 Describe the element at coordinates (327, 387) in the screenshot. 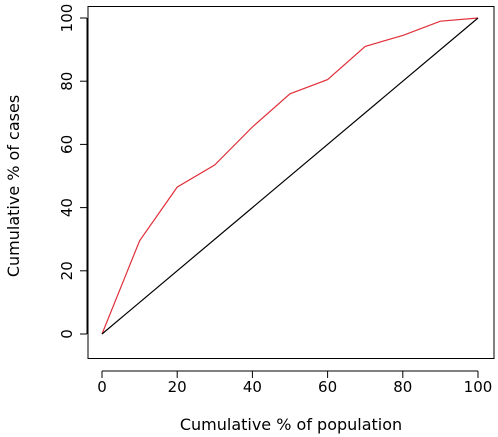

I see `x-tick-label: 60` at that location.